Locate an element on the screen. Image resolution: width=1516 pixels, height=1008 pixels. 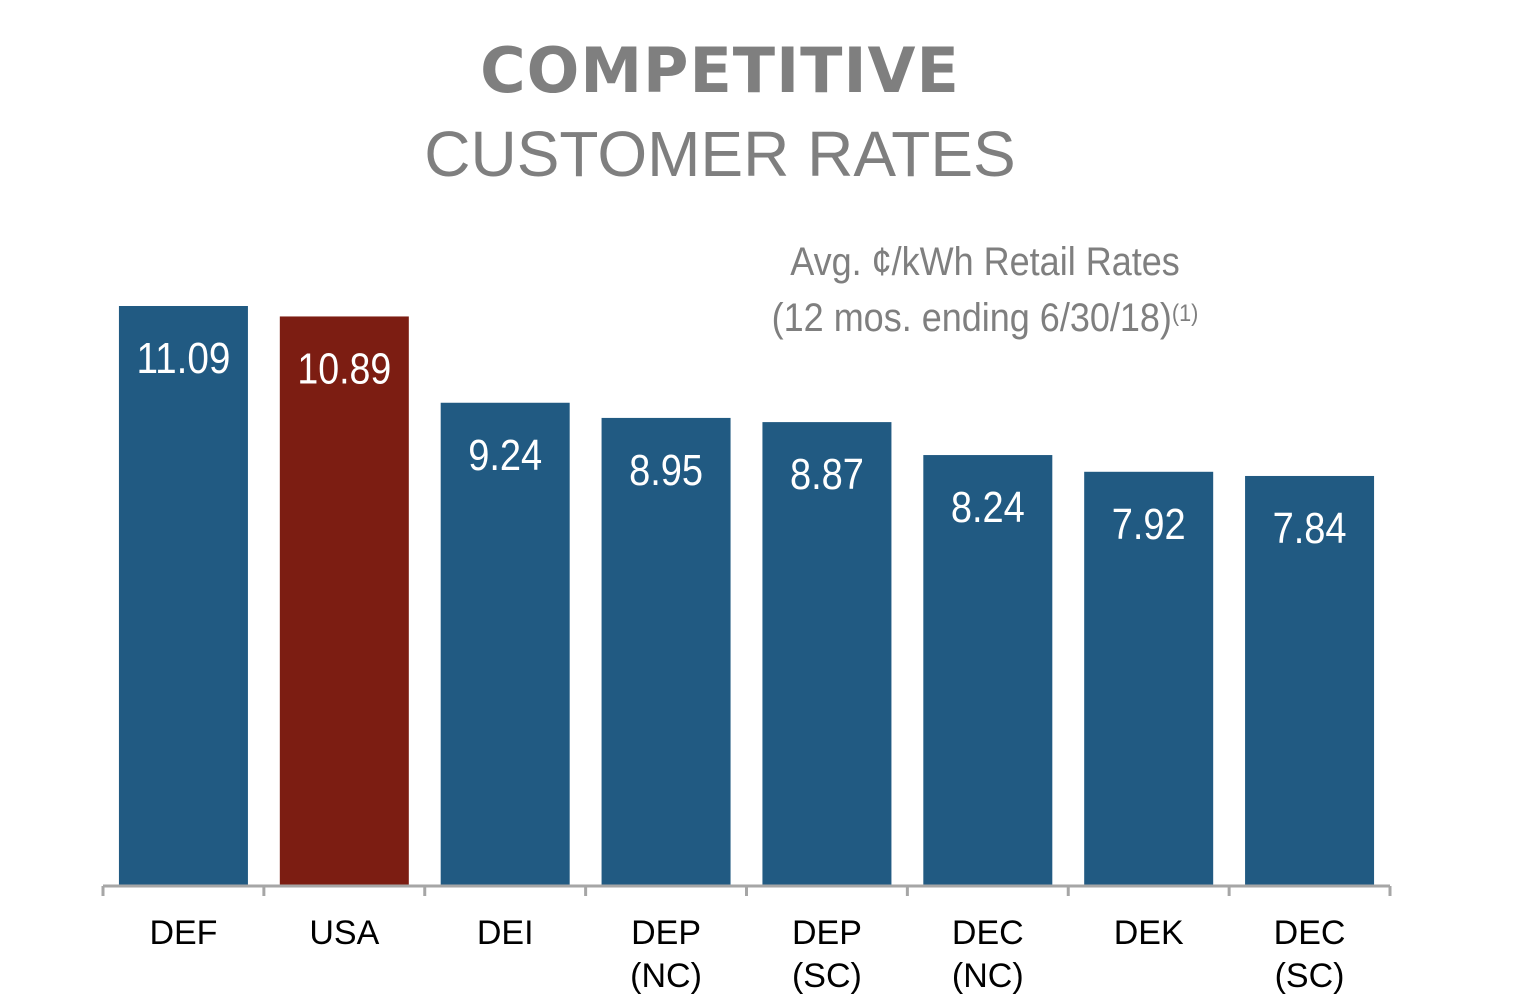
chart-period: (12 mos. ending 6/30/18) is located at coordinates (971, 318).